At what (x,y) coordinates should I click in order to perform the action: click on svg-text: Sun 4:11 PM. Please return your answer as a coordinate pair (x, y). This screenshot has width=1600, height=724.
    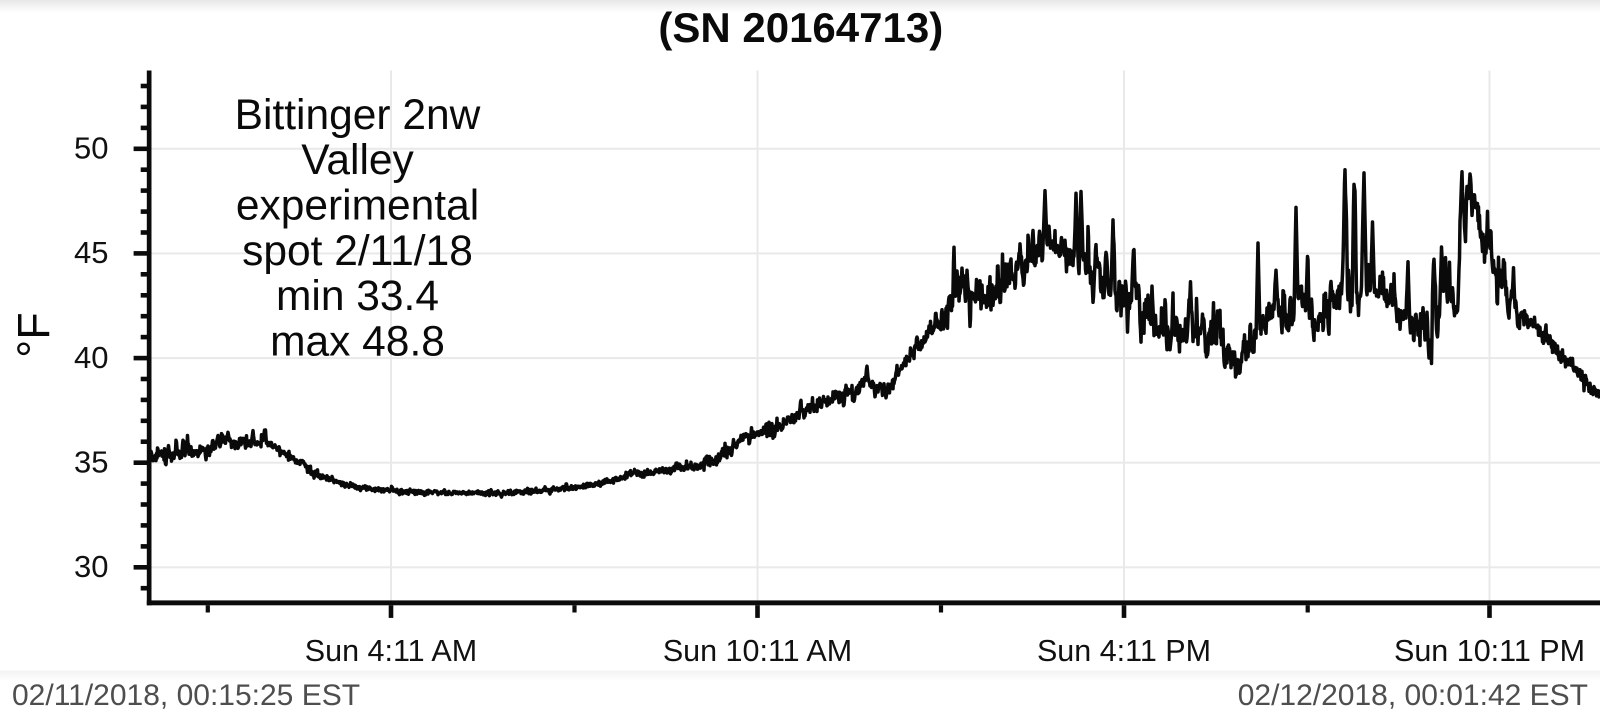
    Looking at the image, I should click on (1124, 651).